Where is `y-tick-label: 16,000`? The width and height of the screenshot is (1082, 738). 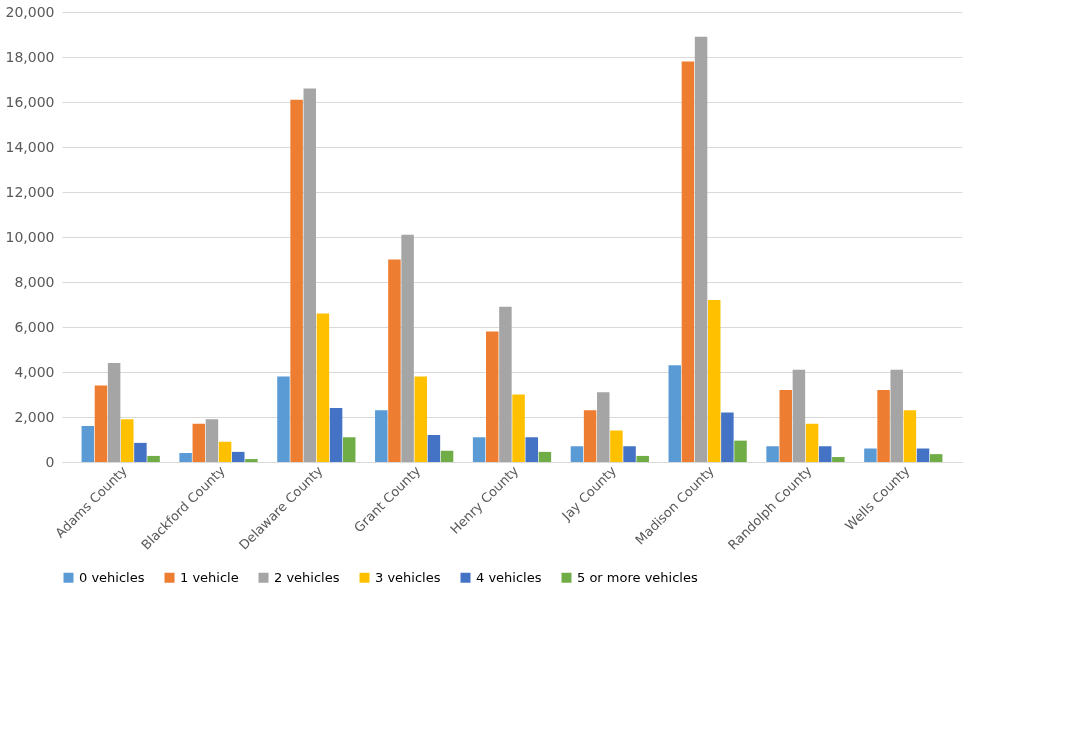
y-tick-label: 16,000 is located at coordinates (30, 101).